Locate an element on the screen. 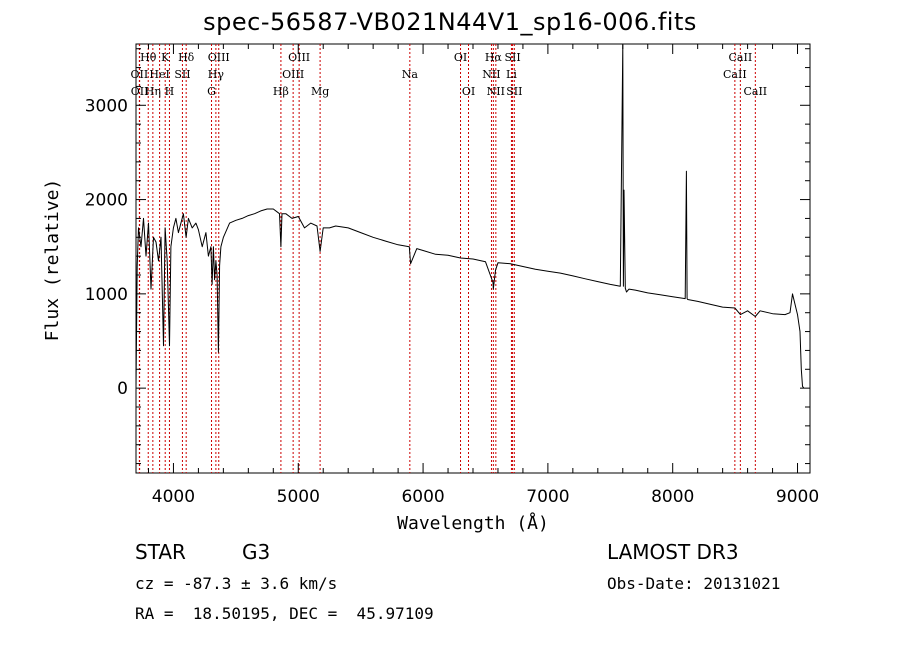 The width and height of the screenshot is (900, 649). line-label-17: OI is located at coordinates (460, 57).